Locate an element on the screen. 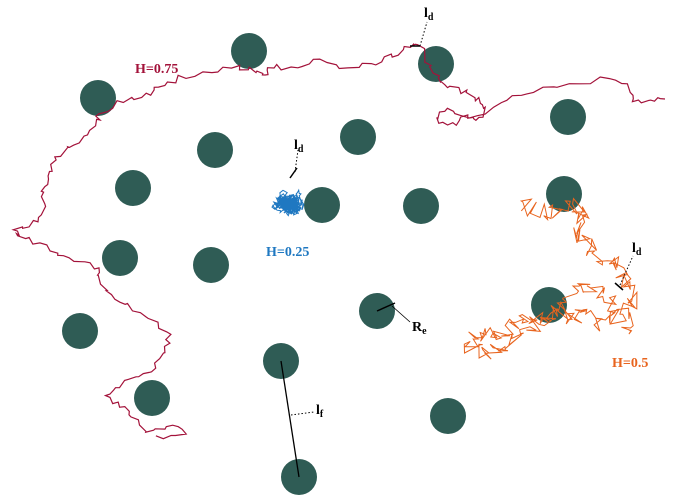  trajectory-h05 is located at coordinates (550, 278).